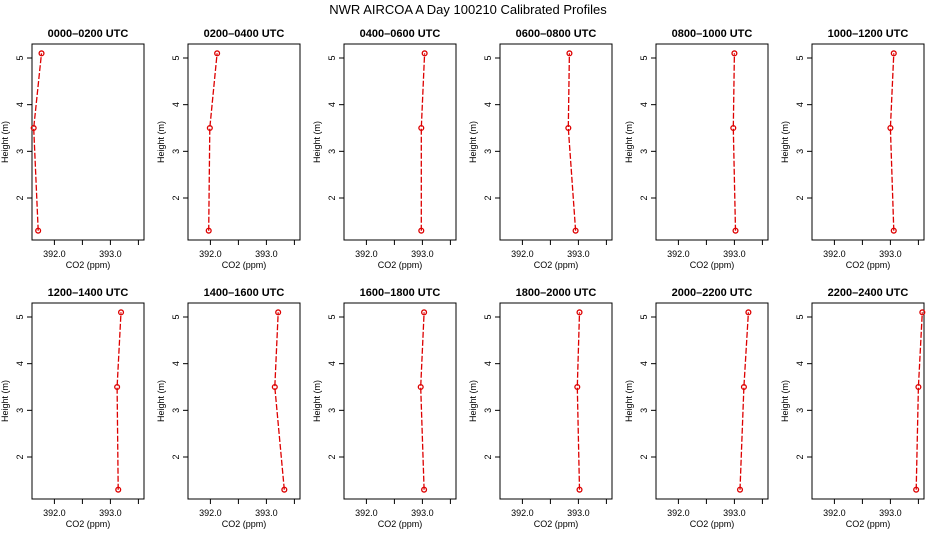  What do you see at coordinates (712, 34) in the screenshot?
I see `panel-title: 0800–1000 UTC` at bounding box center [712, 34].